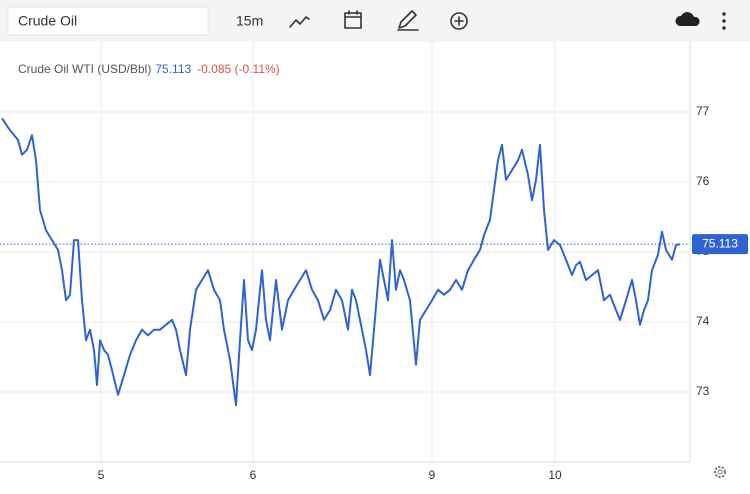  What do you see at coordinates (703, 181) in the screenshot?
I see `y-tick-label: 76` at bounding box center [703, 181].